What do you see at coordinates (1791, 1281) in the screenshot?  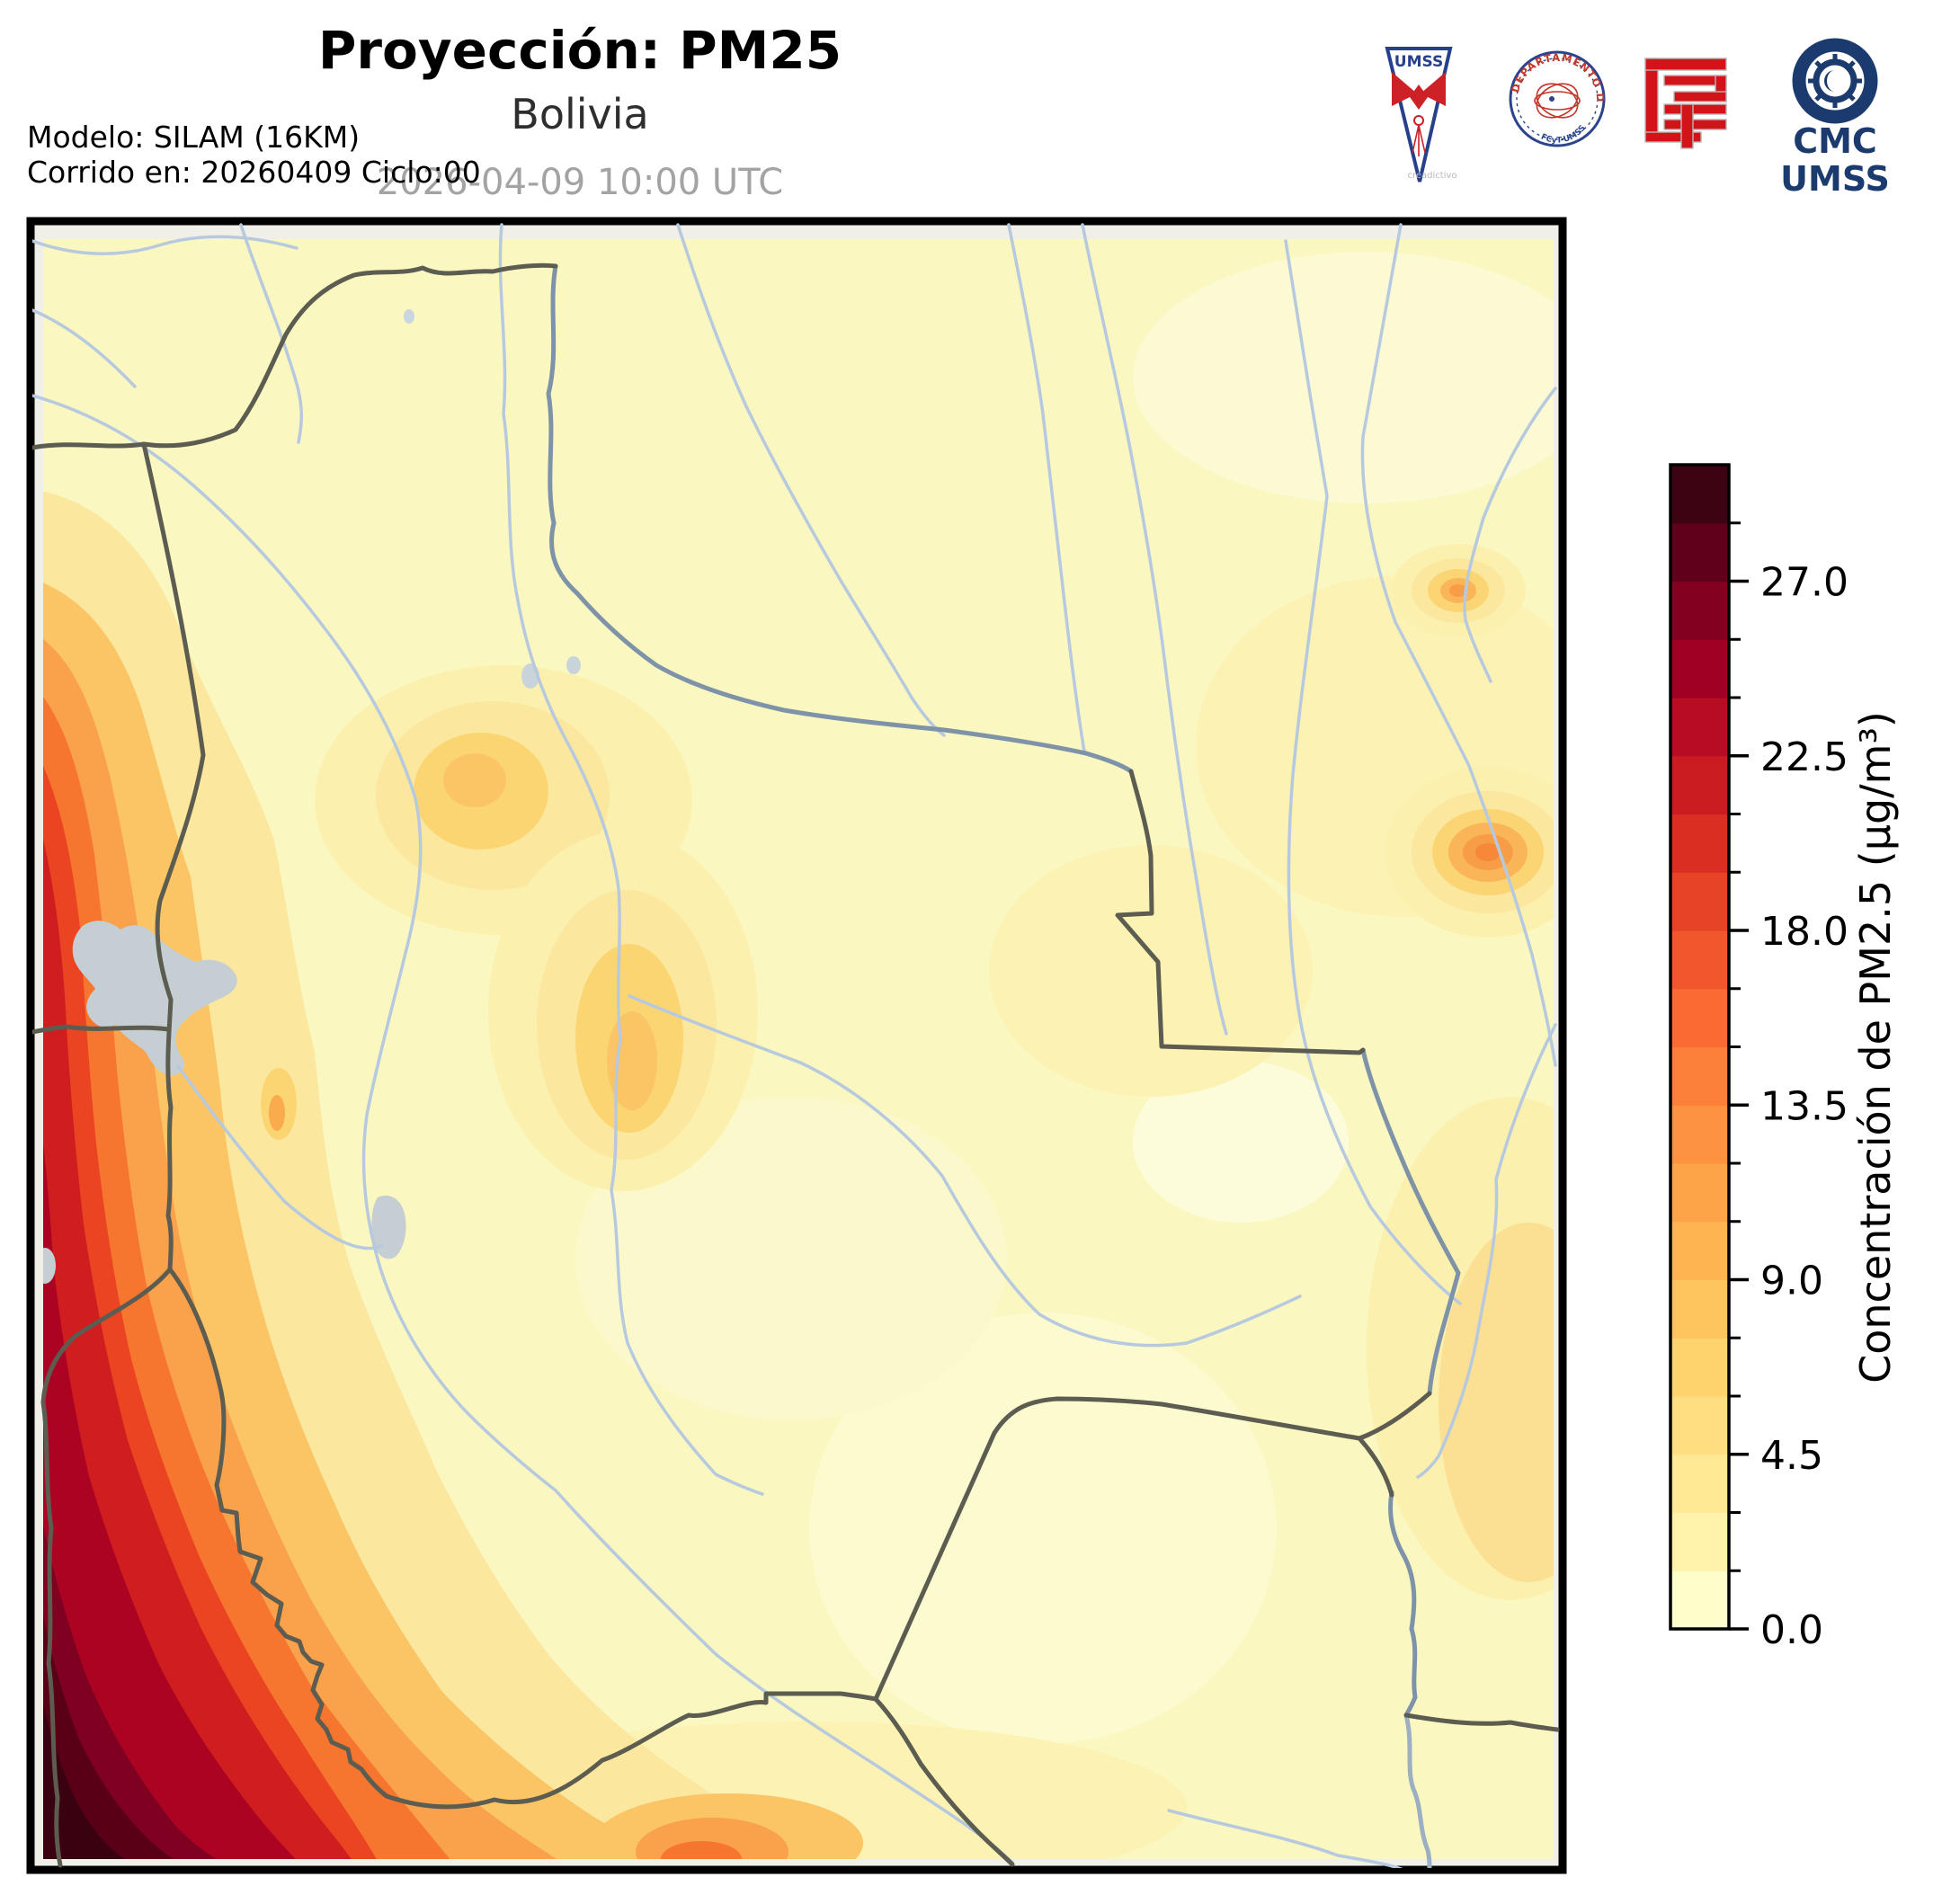 I see `colorbar-tick-label: 9.0` at bounding box center [1791, 1281].